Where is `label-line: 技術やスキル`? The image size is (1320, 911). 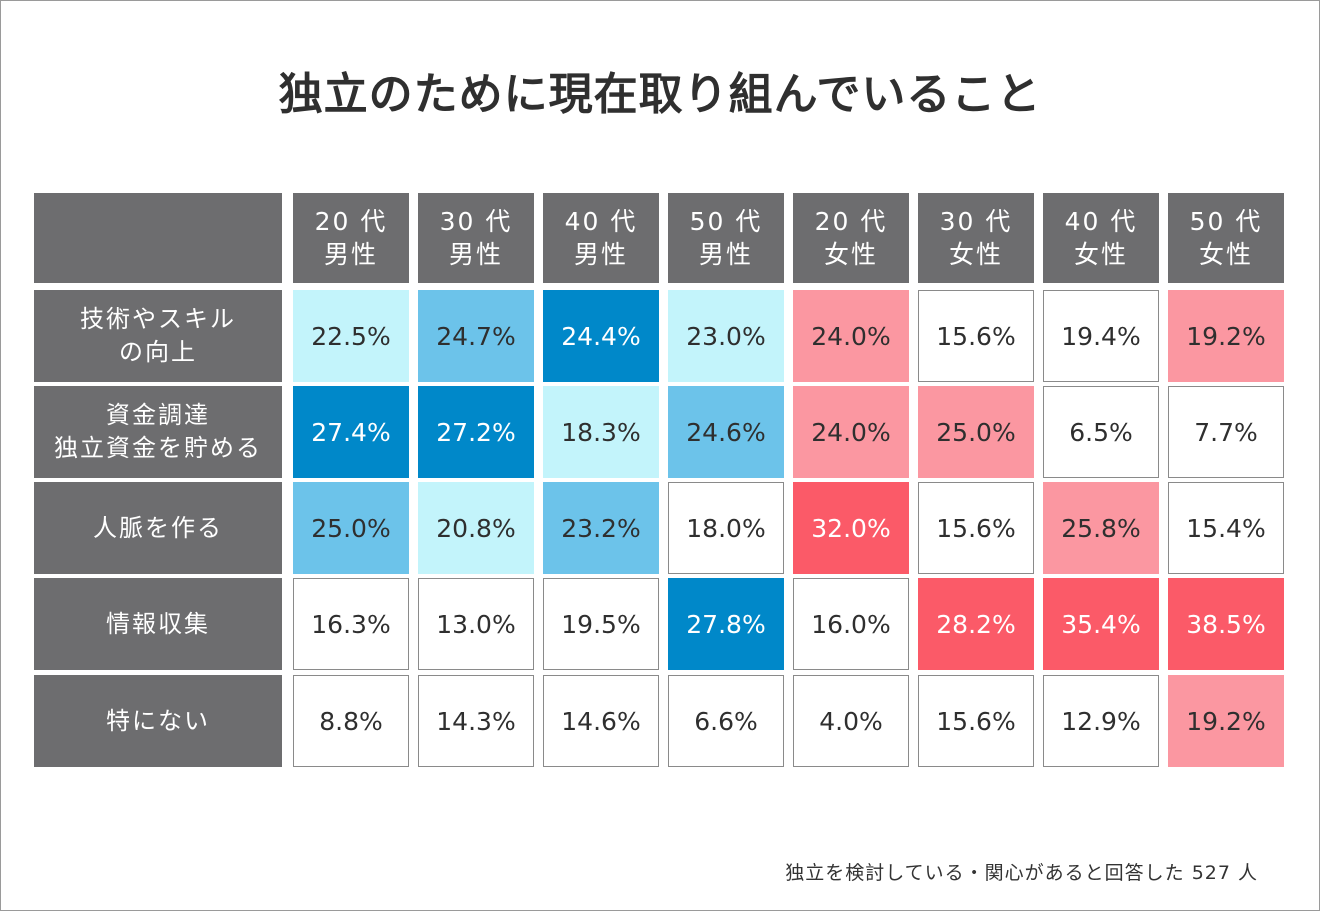 label-line: 技術やスキル is located at coordinates (158, 319).